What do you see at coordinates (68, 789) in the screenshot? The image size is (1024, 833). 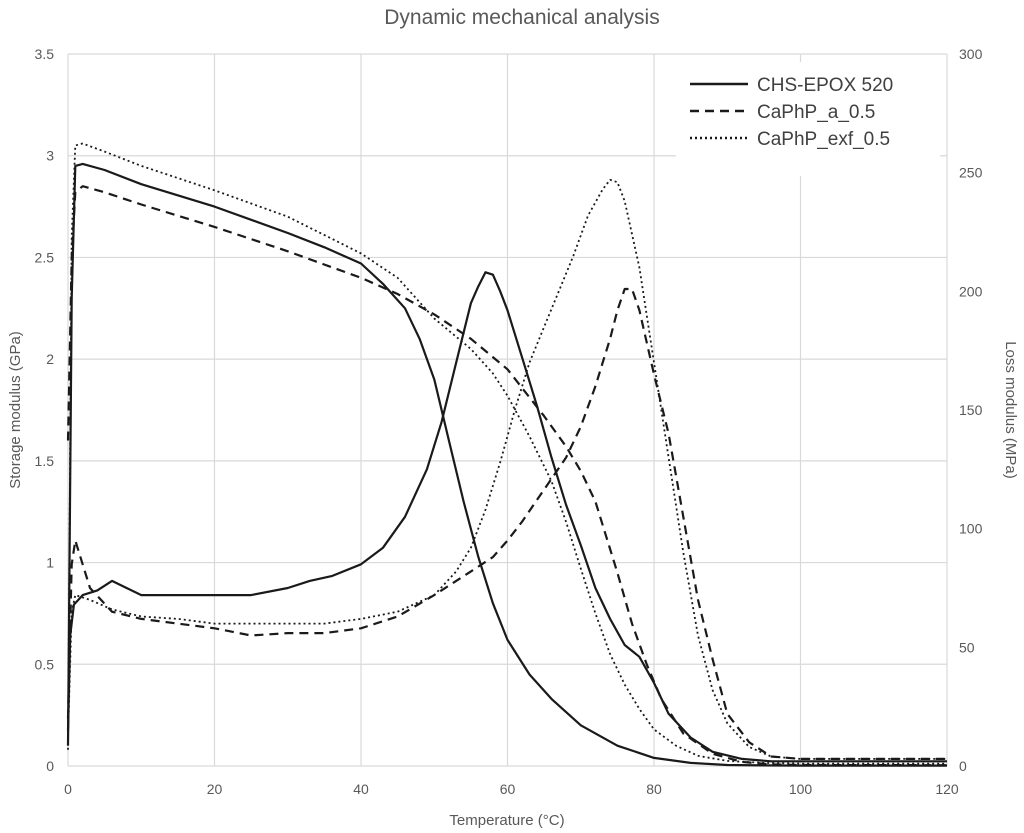 I see `x-tick-label: 0` at bounding box center [68, 789].